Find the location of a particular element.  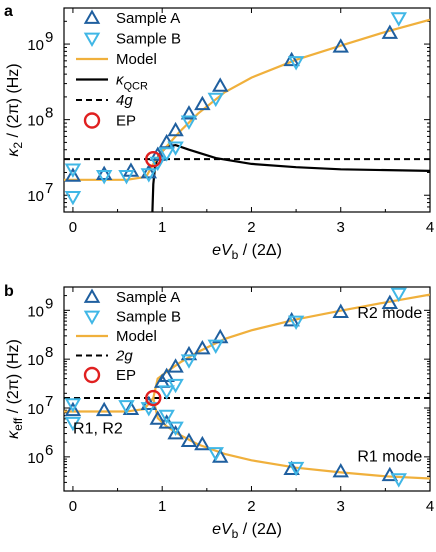

y-axis-label: κeff / (2π) (Hz) is located at coordinates (15, 389).